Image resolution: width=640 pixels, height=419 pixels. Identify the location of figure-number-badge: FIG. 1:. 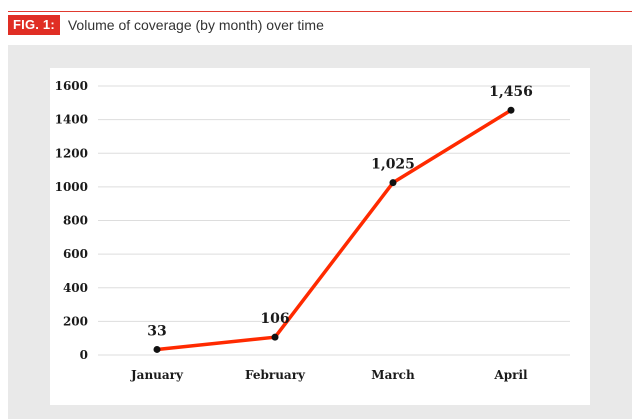
(34, 25).